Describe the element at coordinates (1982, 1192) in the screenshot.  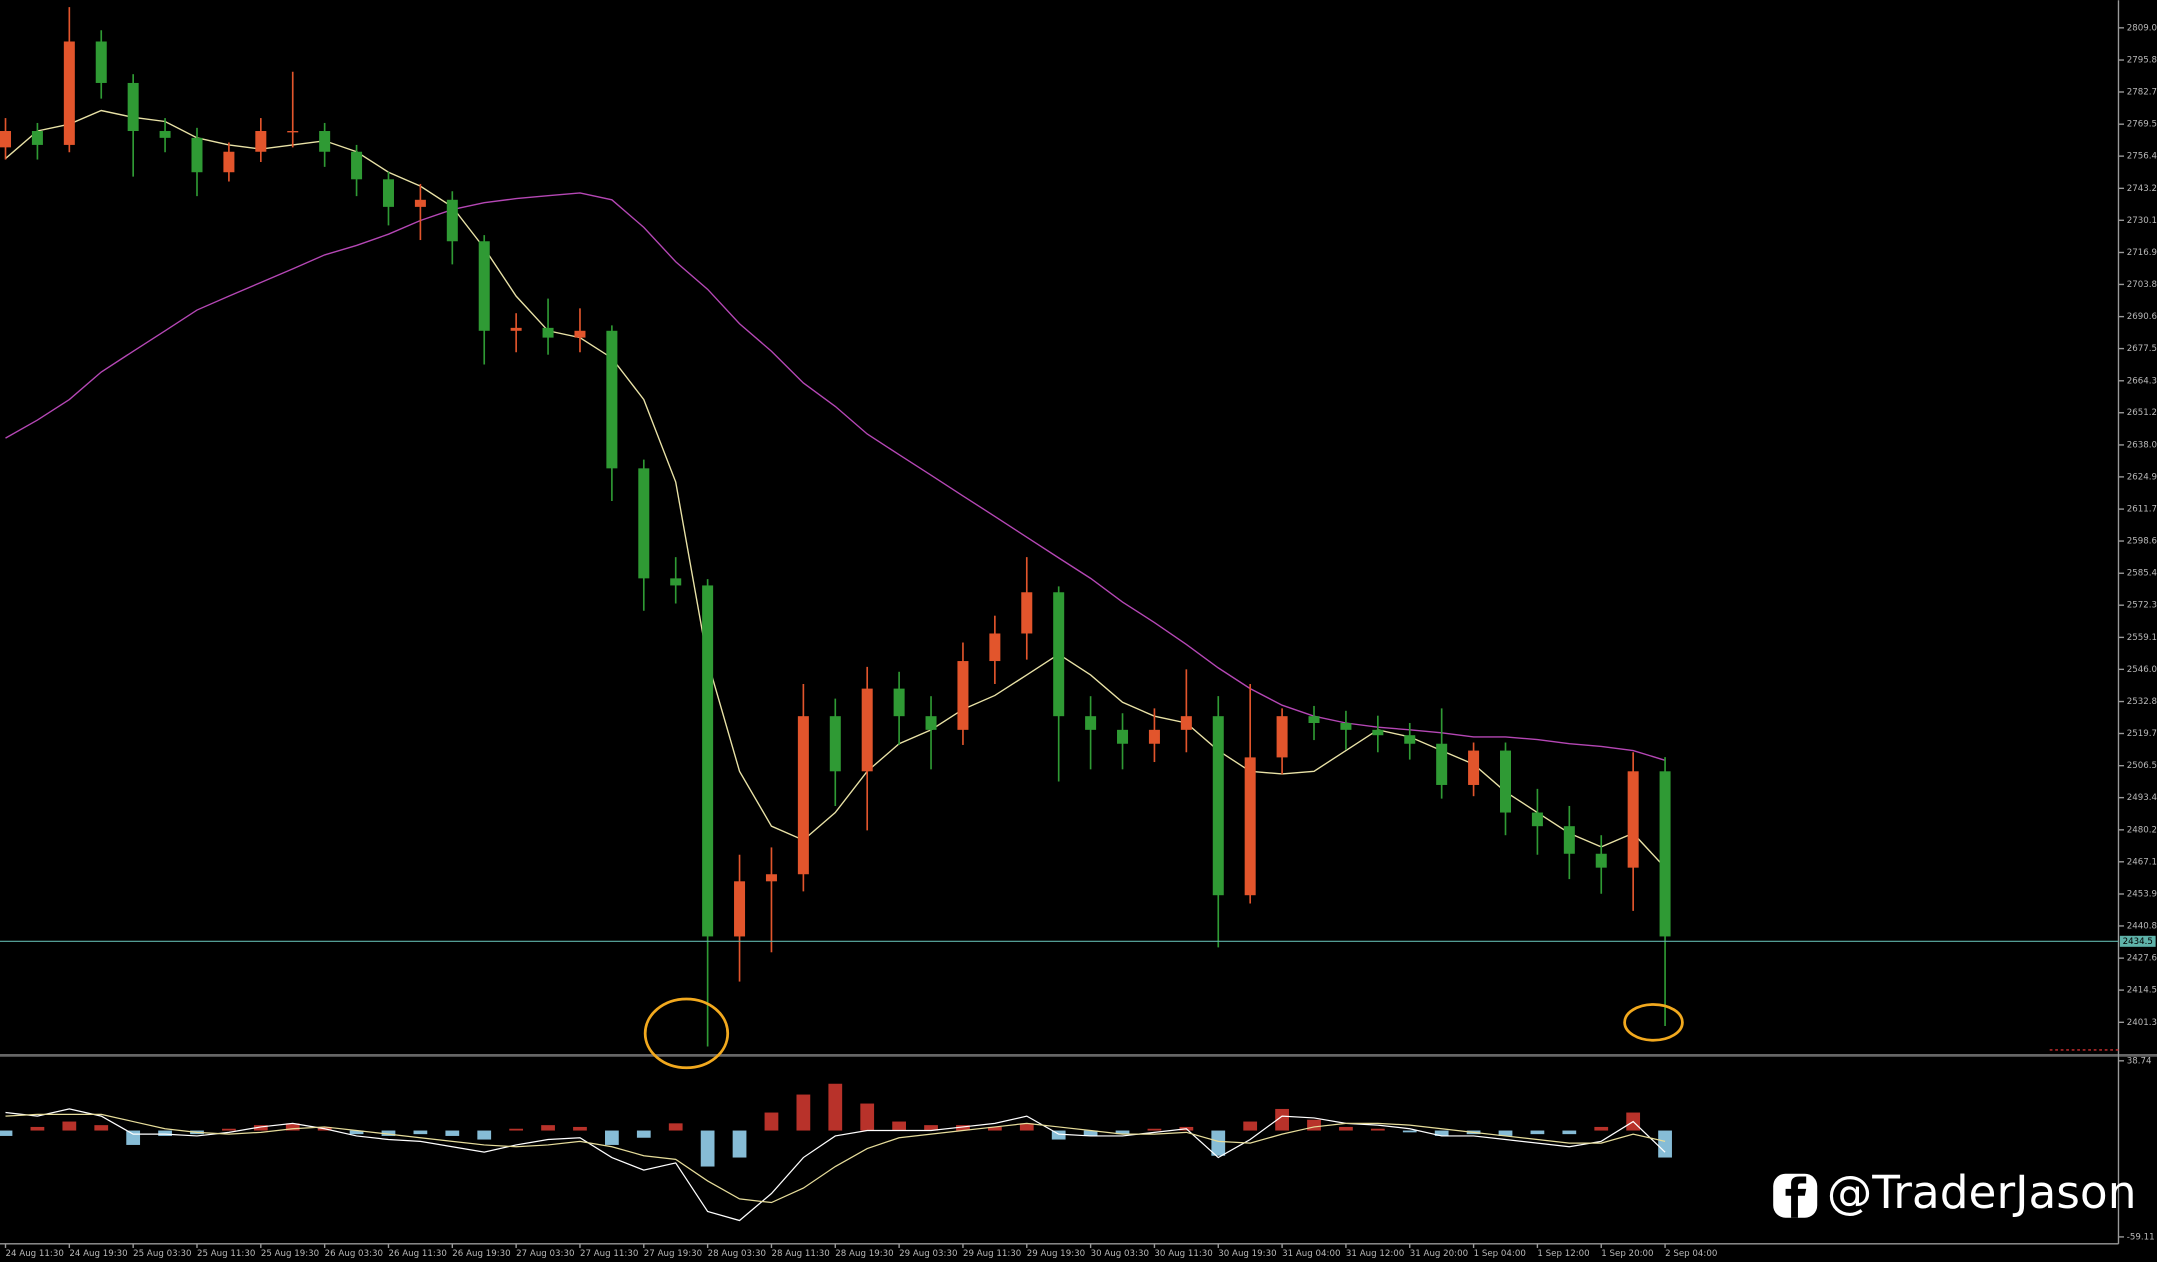
I see `watermark: @TraderJason` at that location.